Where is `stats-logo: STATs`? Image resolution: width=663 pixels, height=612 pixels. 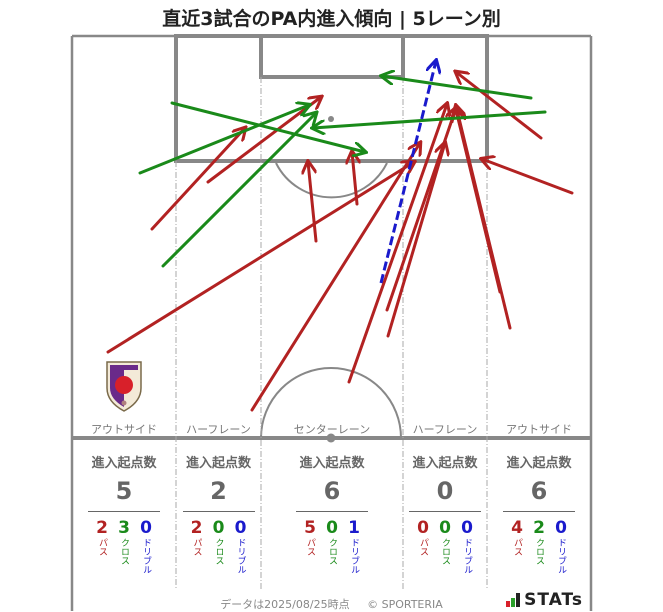
stats-logo: STATs is located at coordinates (544, 600).